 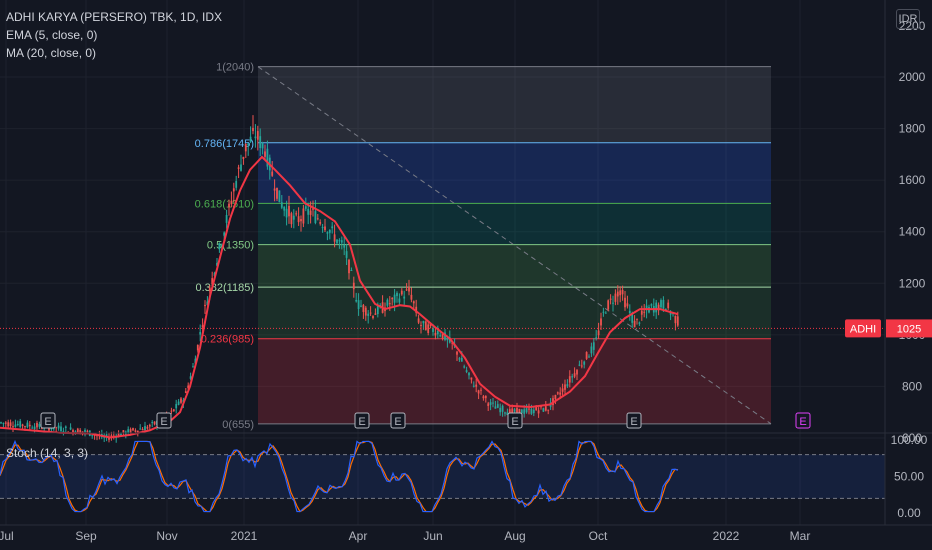 What do you see at coordinates (466, 533) in the screenshot?
I see `time-axis: Jul Sep Nov 2021 Apr Jun Aug Oct 2022 Mar` at bounding box center [466, 533].